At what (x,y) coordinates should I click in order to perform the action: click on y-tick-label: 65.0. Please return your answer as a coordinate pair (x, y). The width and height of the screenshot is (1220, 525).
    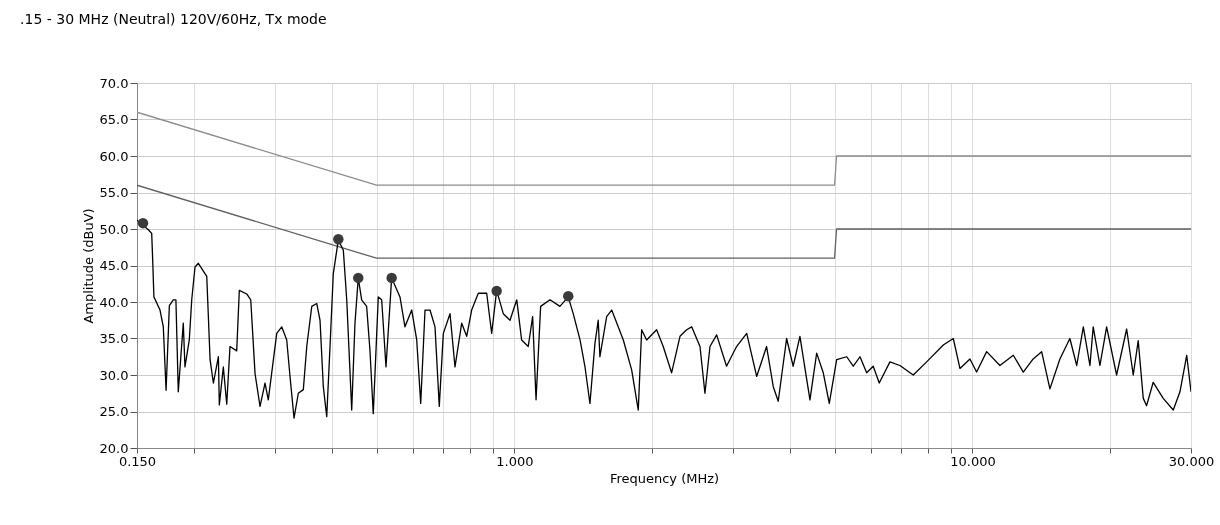
    Looking at the image, I should click on (114, 119).